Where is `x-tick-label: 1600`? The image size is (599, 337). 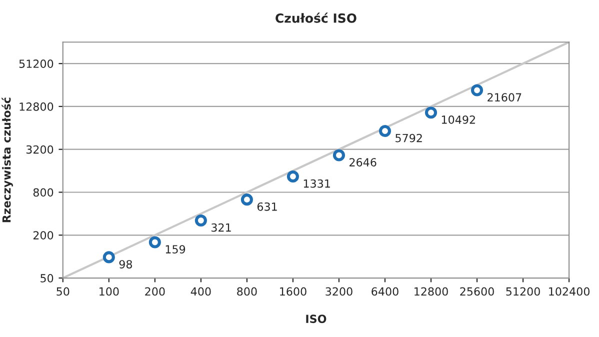 x-tick-label: 1600 is located at coordinates (293, 291).